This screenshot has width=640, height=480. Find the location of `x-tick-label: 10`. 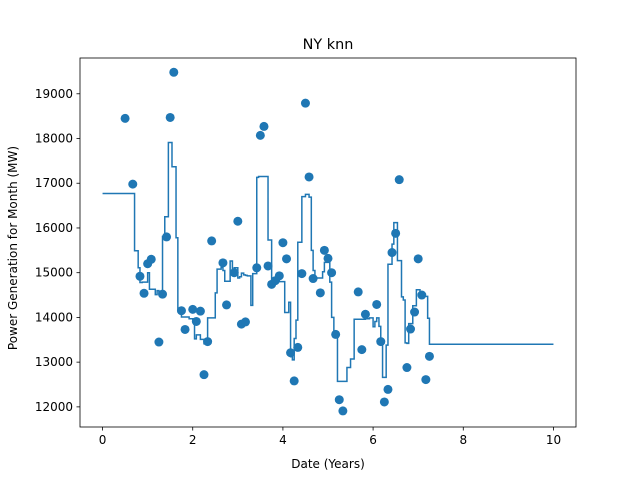

x-tick-label: 10 is located at coordinates (553, 440).